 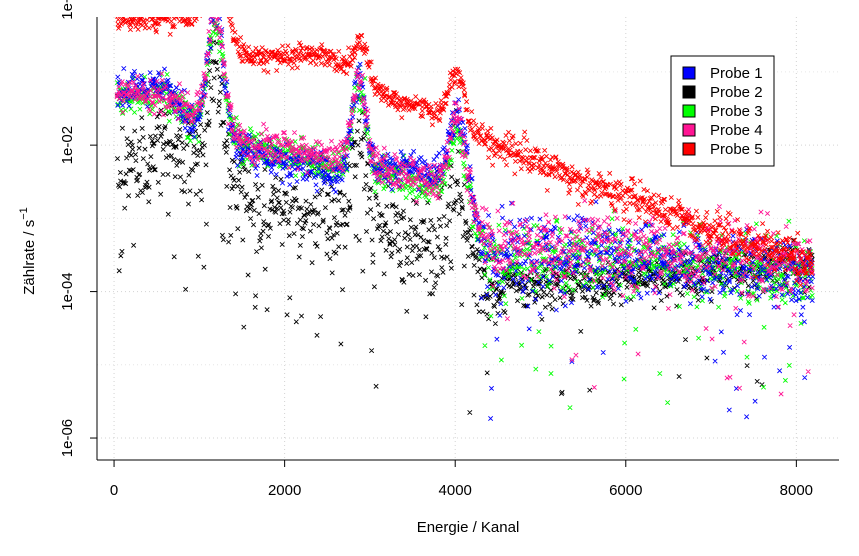 I want to click on x-axis-title: Energie / Kanal, so click(x=468, y=527).